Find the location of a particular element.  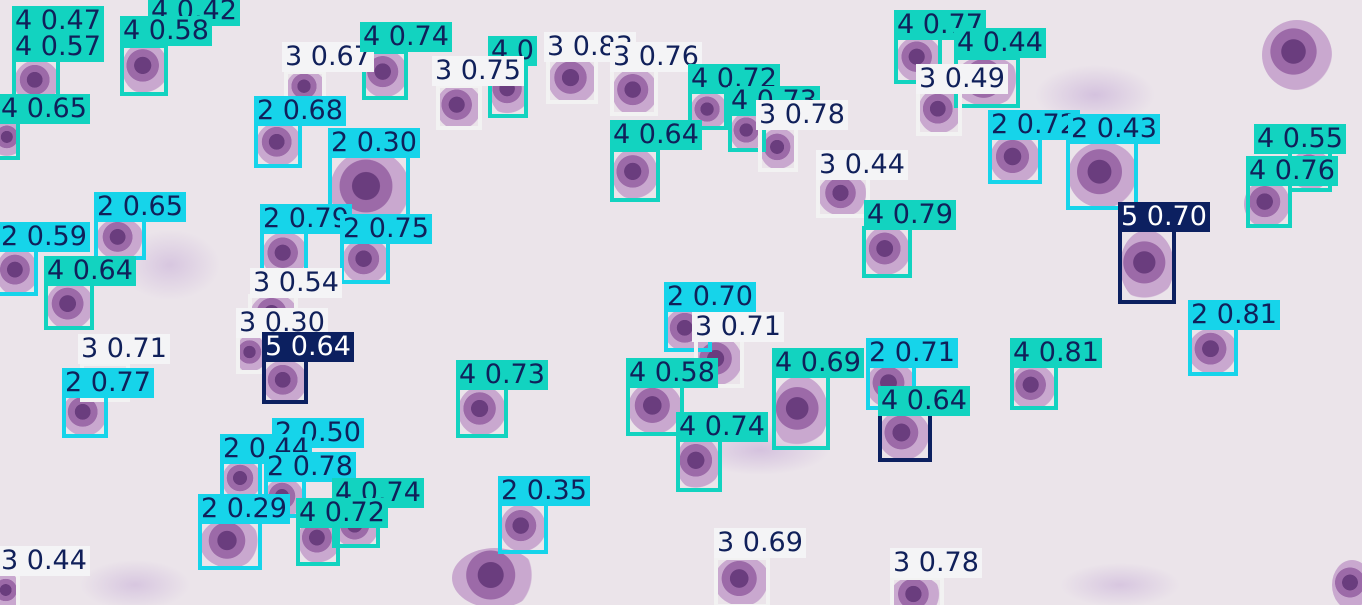

detection-label: 4 0.44 is located at coordinates (1000, 43).